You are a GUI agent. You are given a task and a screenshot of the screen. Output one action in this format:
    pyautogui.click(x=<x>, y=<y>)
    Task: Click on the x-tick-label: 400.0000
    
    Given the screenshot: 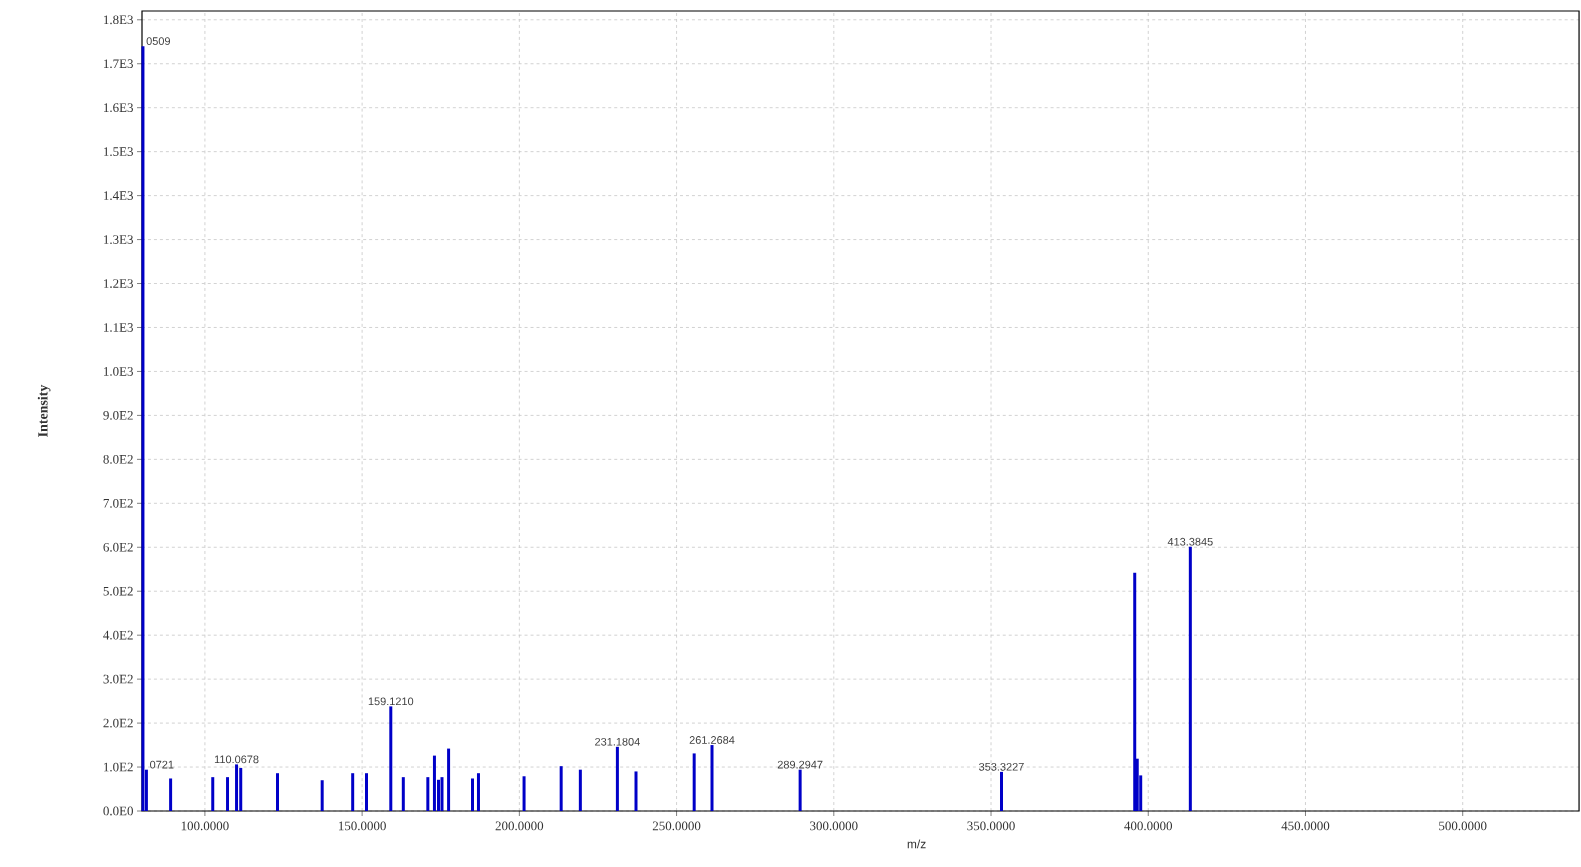 What is the action you would take?
    pyautogui.click(x=1148, y=826)
    